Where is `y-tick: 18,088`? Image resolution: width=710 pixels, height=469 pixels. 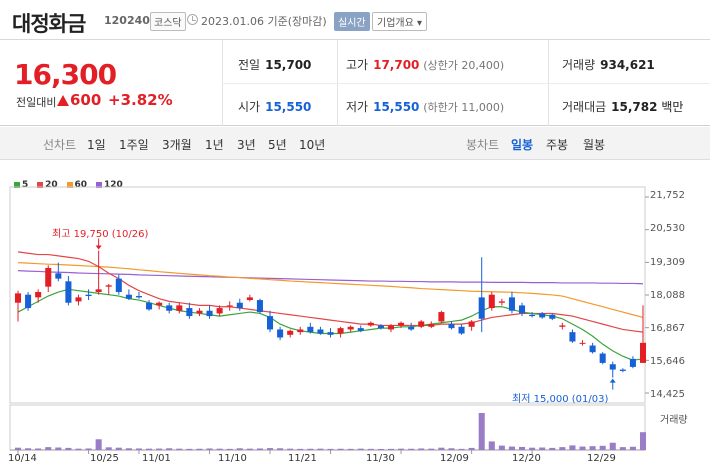
y-tick: 18,088 is located at coordinates (667, 295).